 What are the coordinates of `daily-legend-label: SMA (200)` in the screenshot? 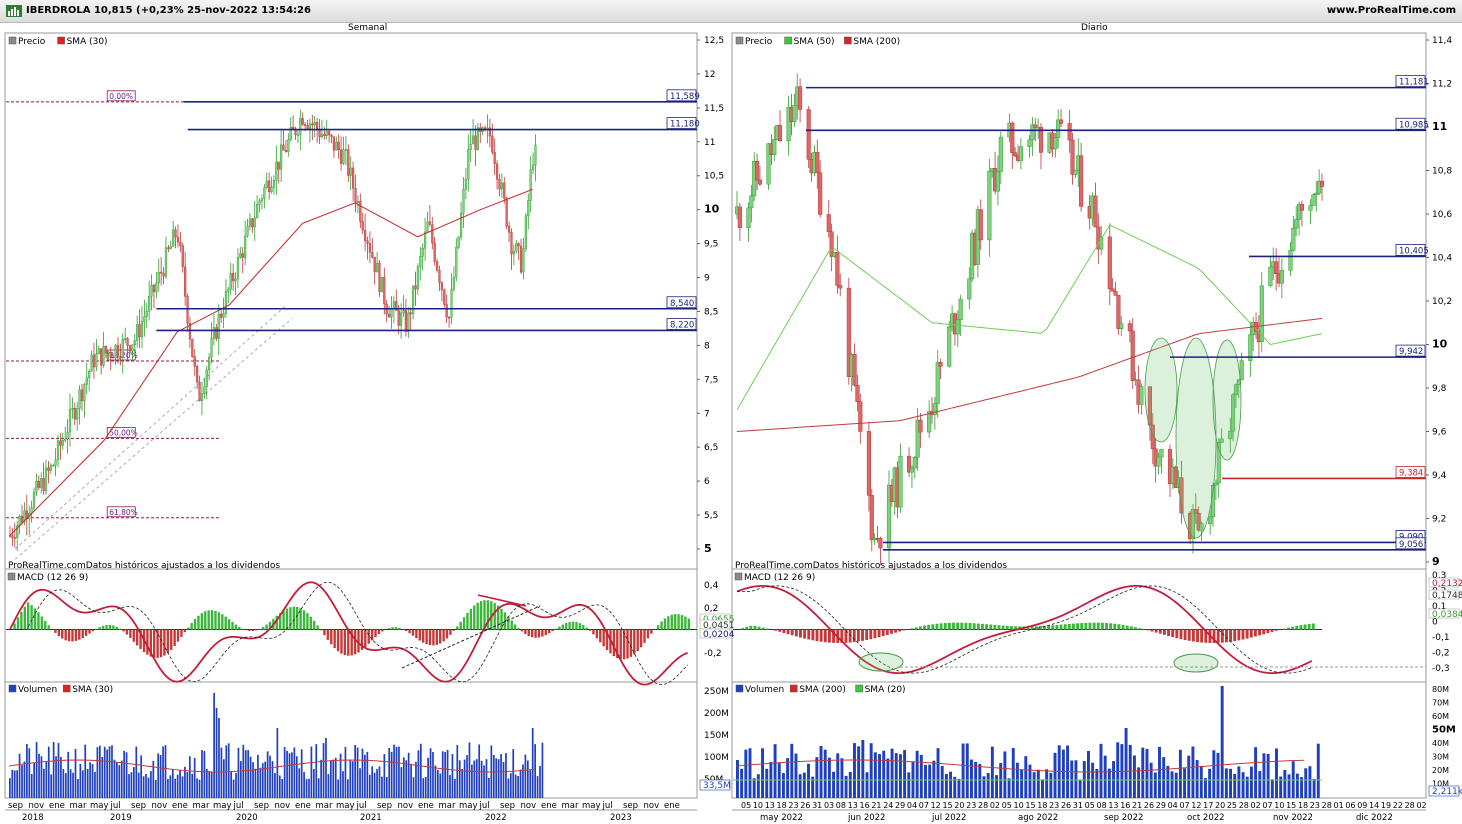 It's located at (876, 42).